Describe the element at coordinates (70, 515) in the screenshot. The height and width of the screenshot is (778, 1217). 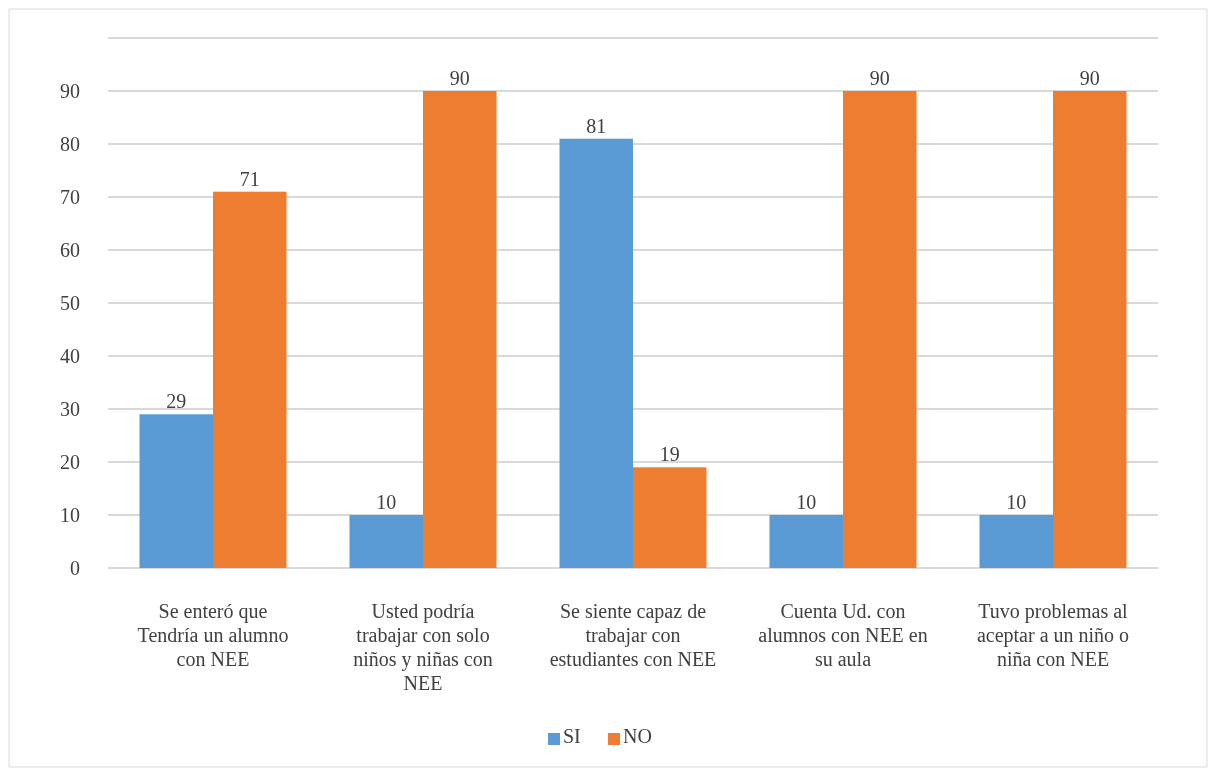
I see `y-tick-label: 10` at that location.